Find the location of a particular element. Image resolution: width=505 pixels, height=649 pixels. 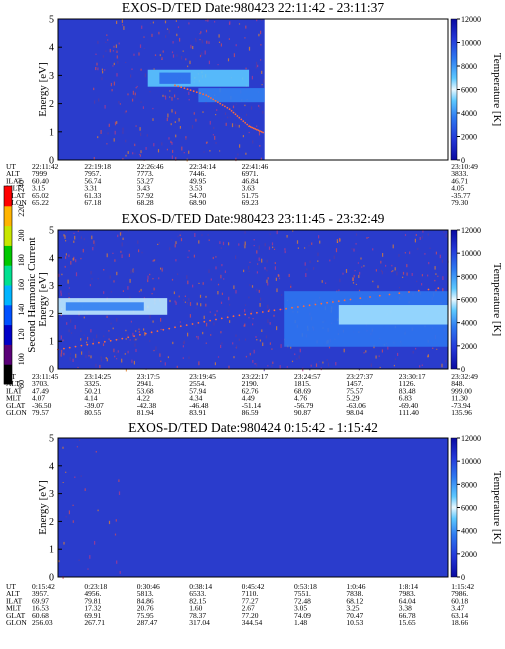

panel3-orbit-value: 20.76 is located at coordinates (145, 608).